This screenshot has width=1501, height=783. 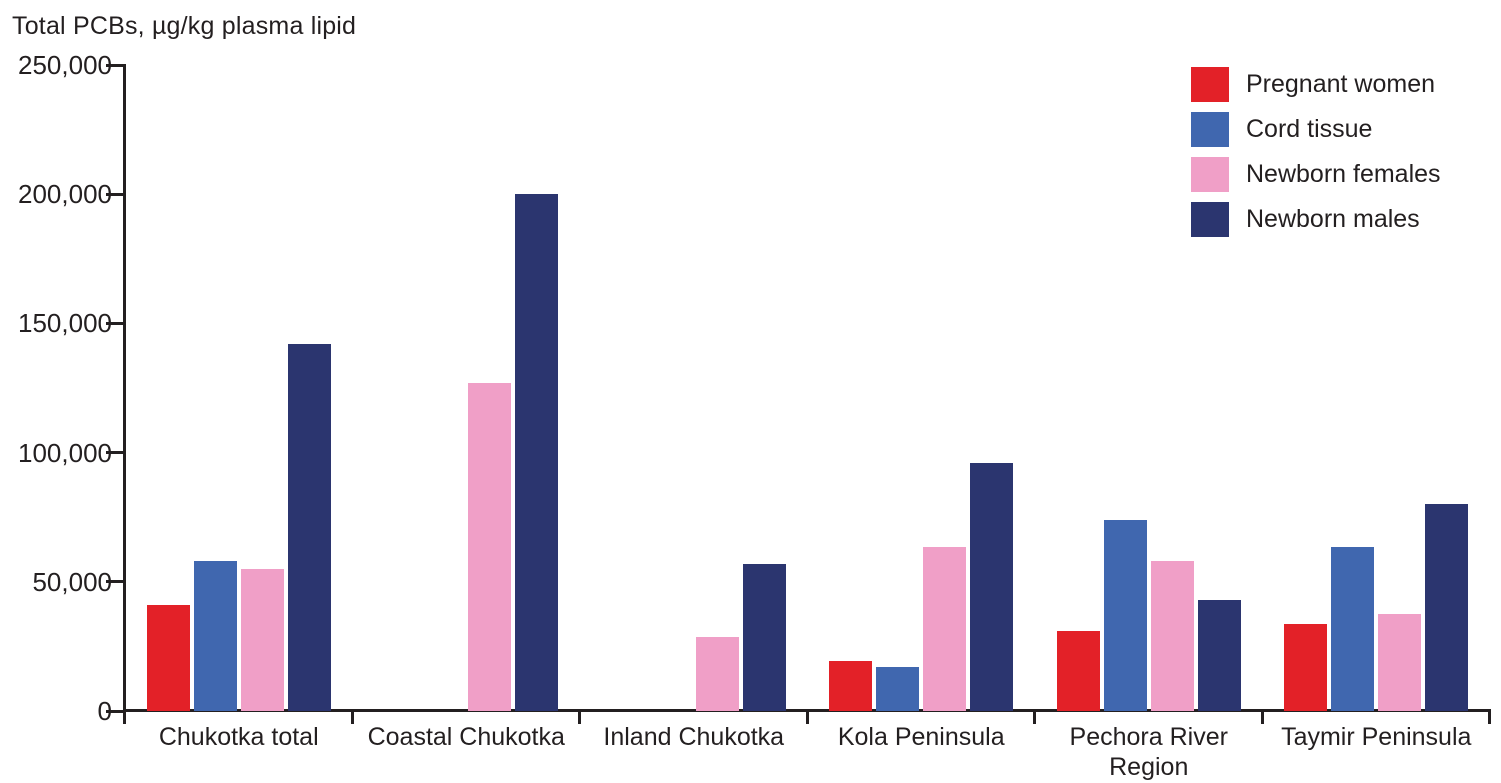 I want to click on x-axis-line, so click(x=807, y=710).